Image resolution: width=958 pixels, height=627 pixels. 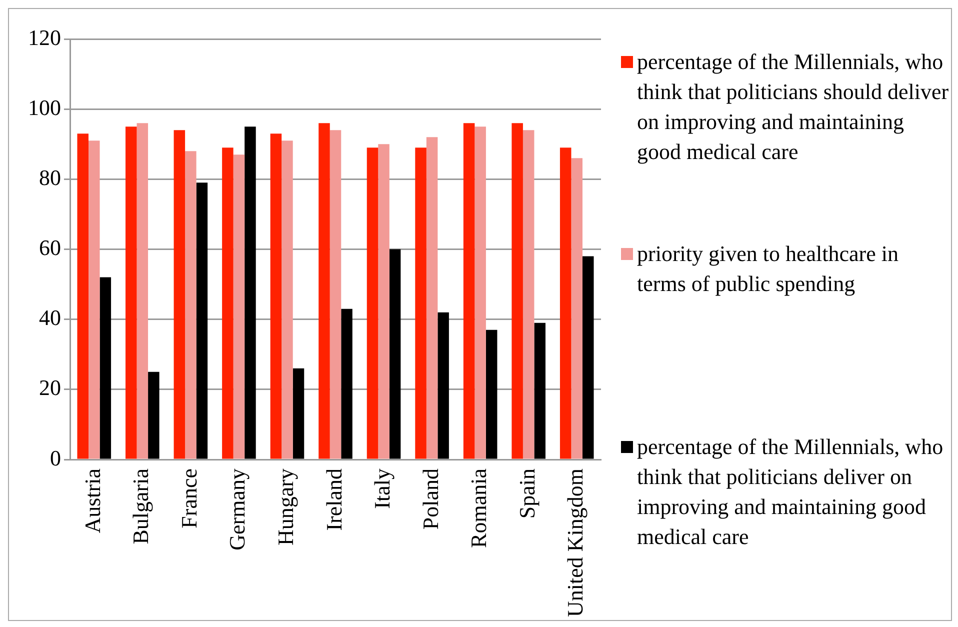 I want to click on x-tick-label: France, so click(x=189, y=498).